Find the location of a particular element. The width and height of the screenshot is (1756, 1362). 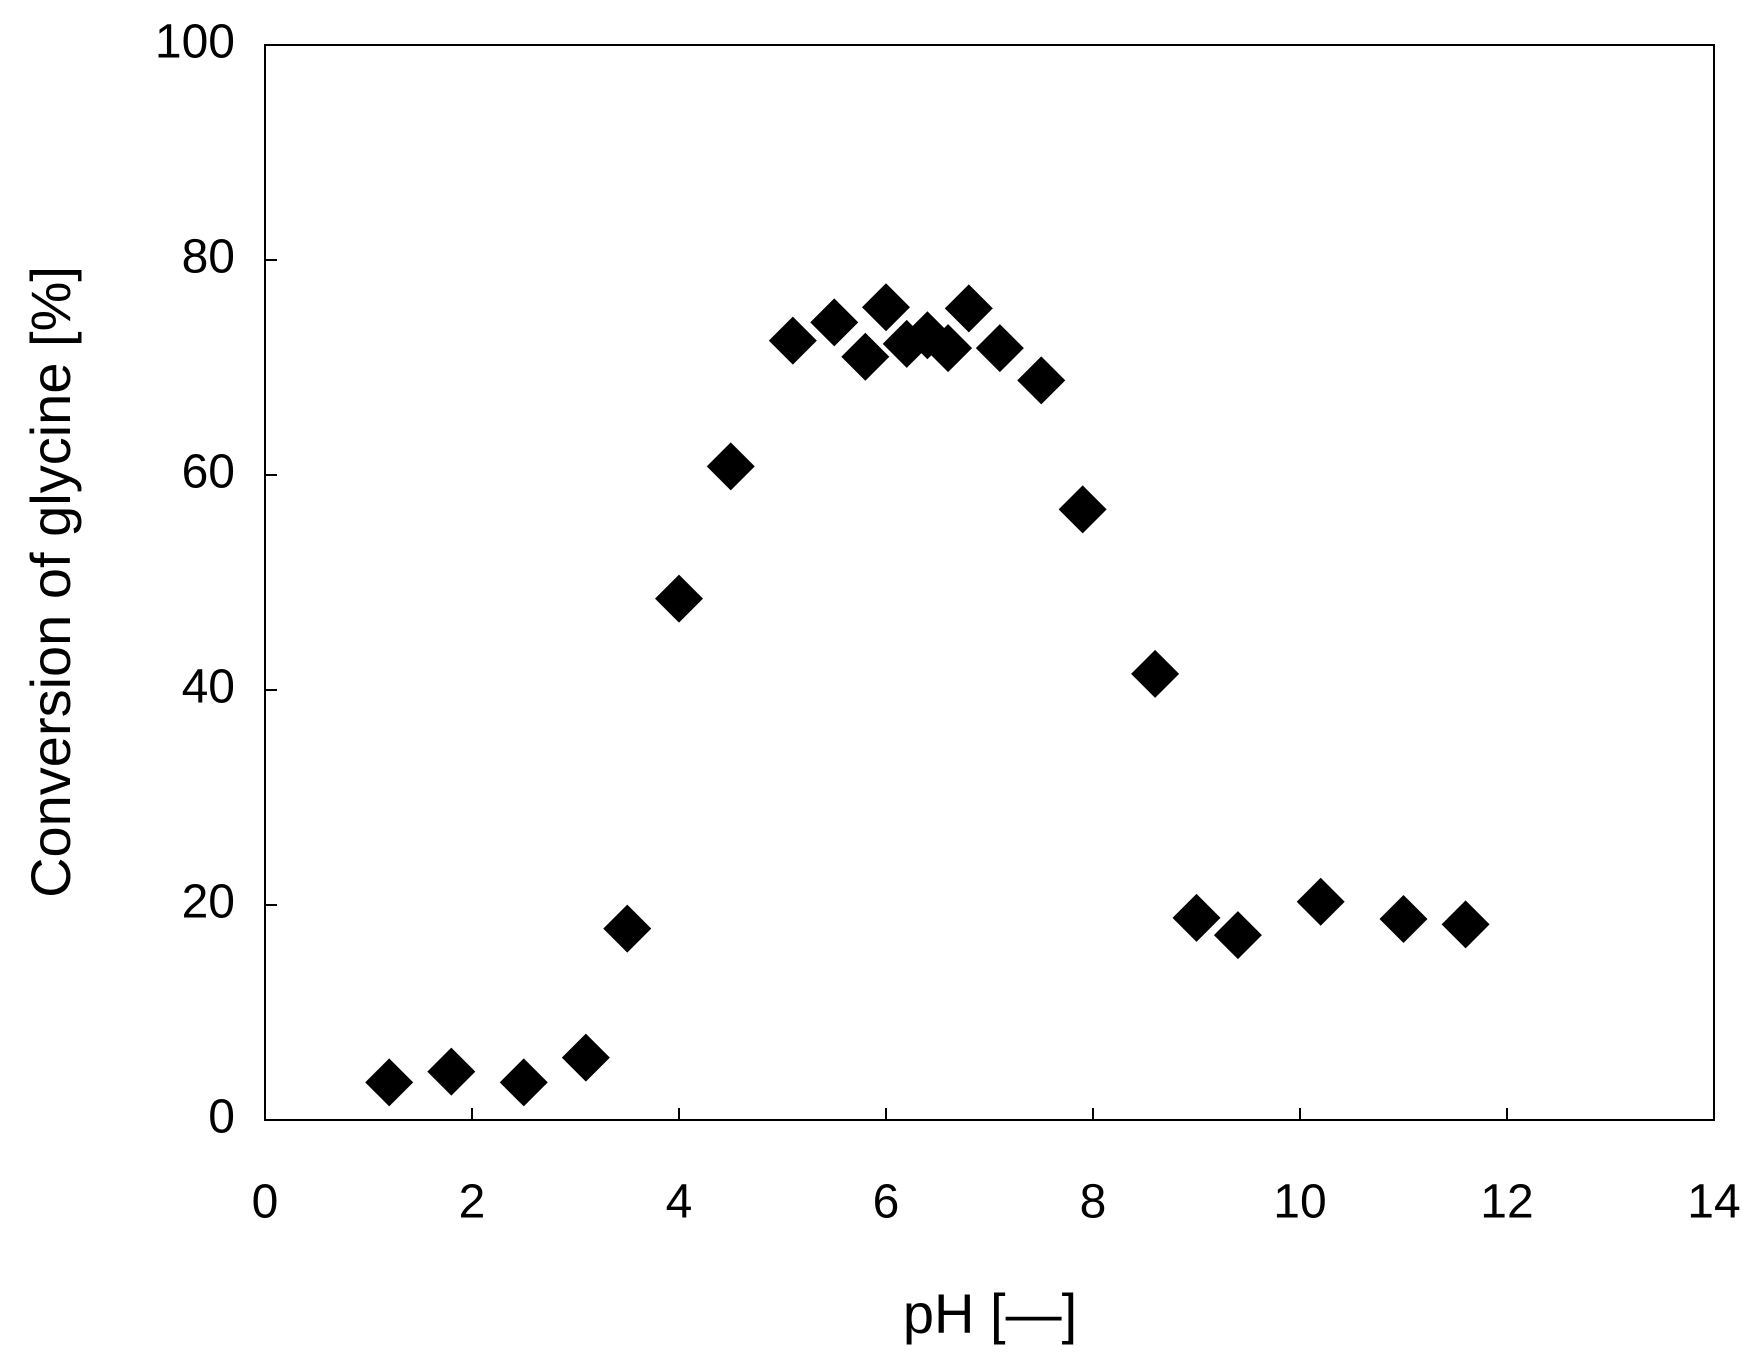

y-tick-label: 40 is located at coordinates (208, 687).